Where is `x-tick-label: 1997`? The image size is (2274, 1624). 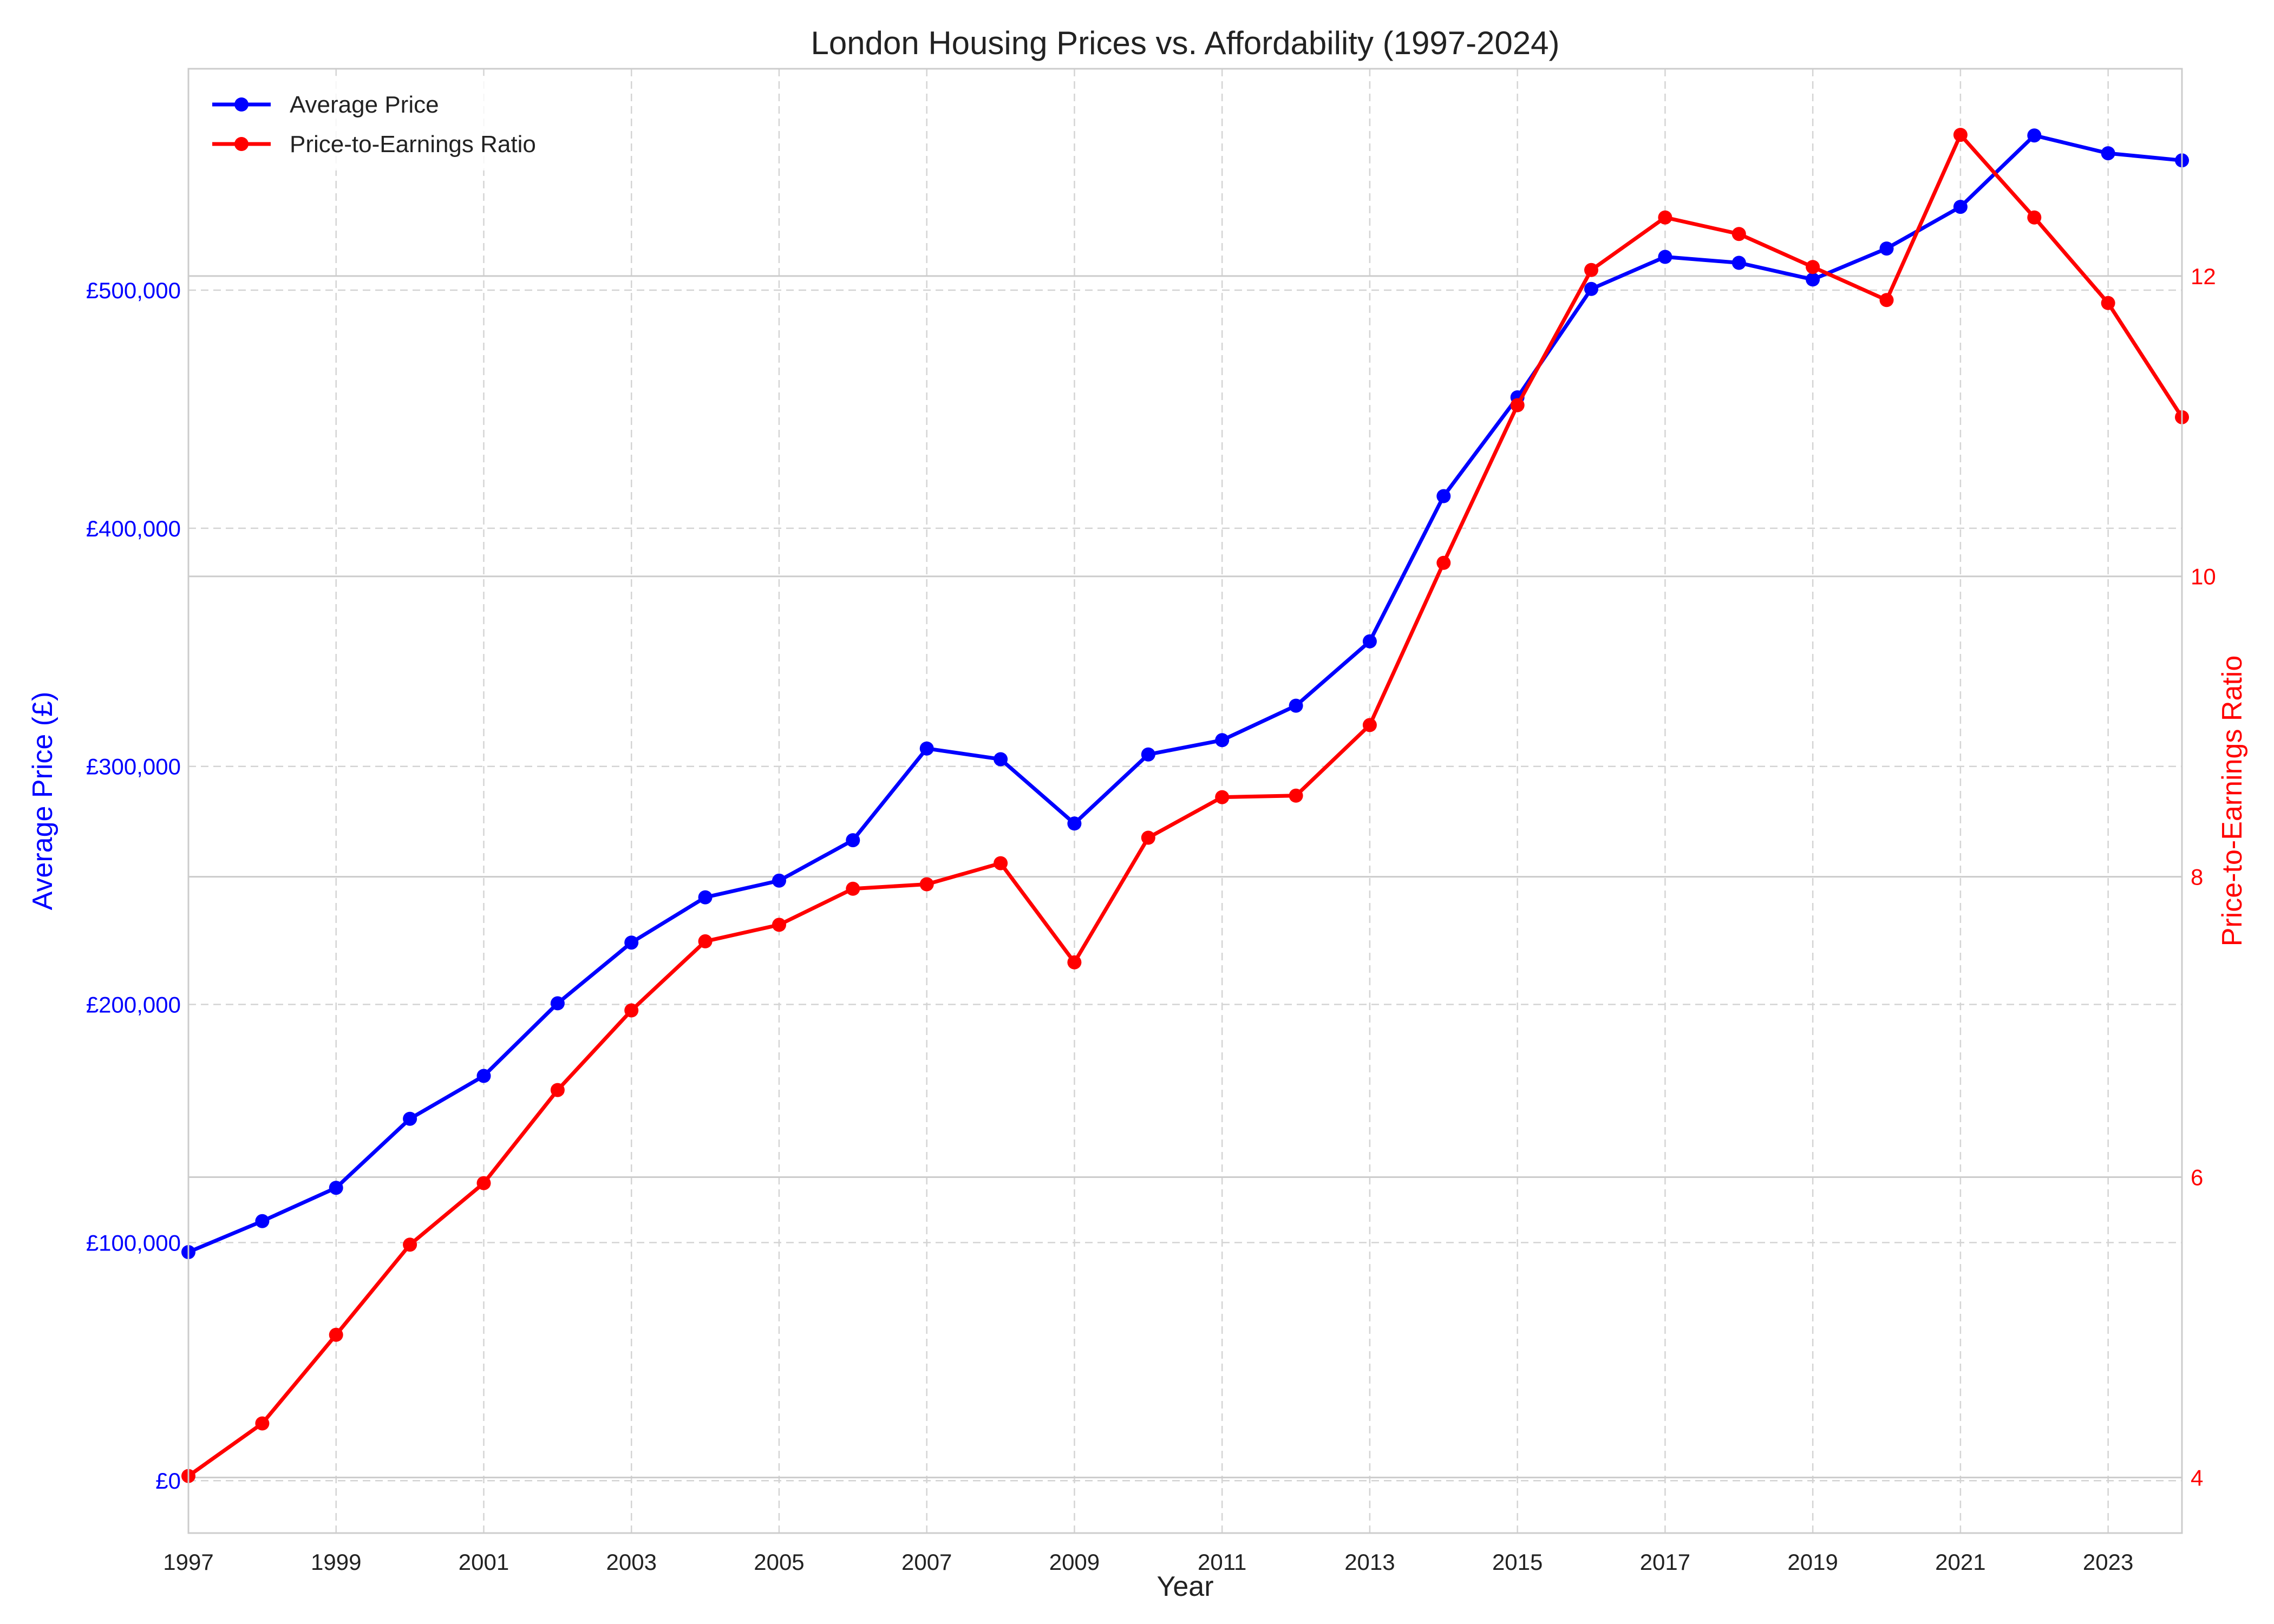 x-tick-label: 1997 is located at coordinates (188, 1562).